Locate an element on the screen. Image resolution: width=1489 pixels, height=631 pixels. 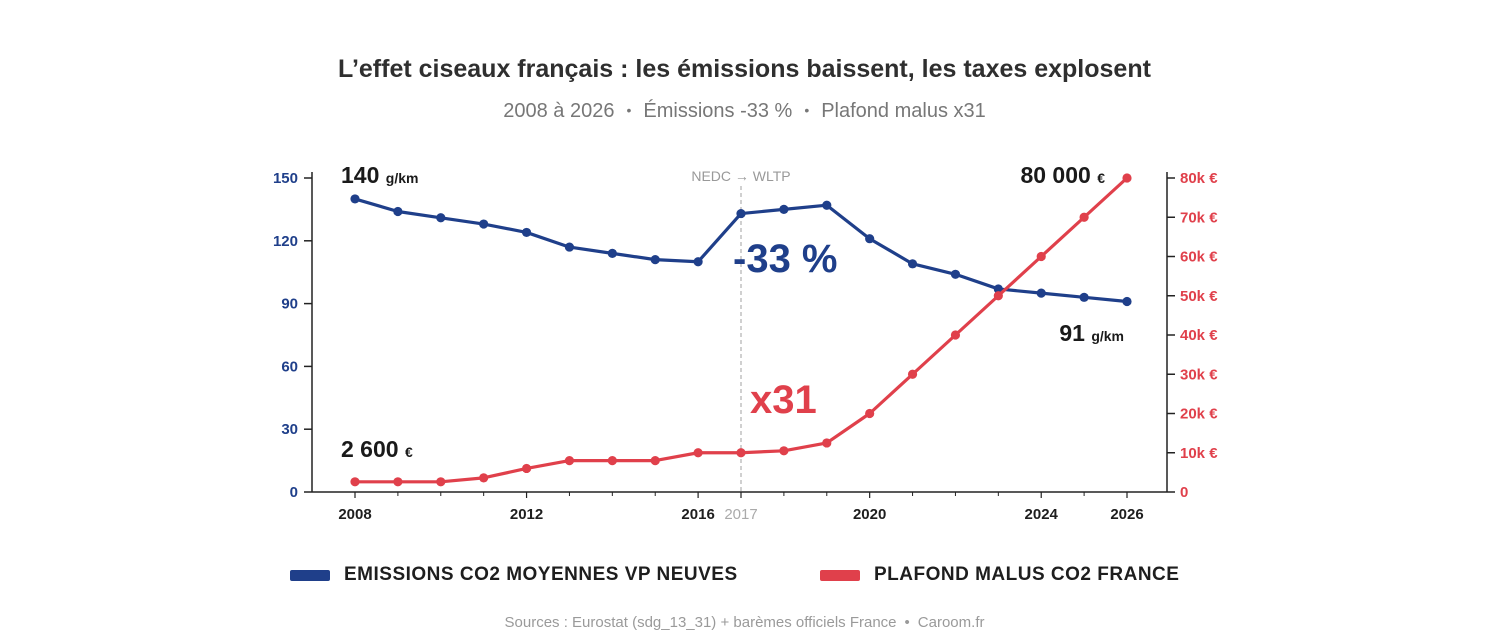
label-malus-end-value: 80 000 is located at coordinates (1058, 175).